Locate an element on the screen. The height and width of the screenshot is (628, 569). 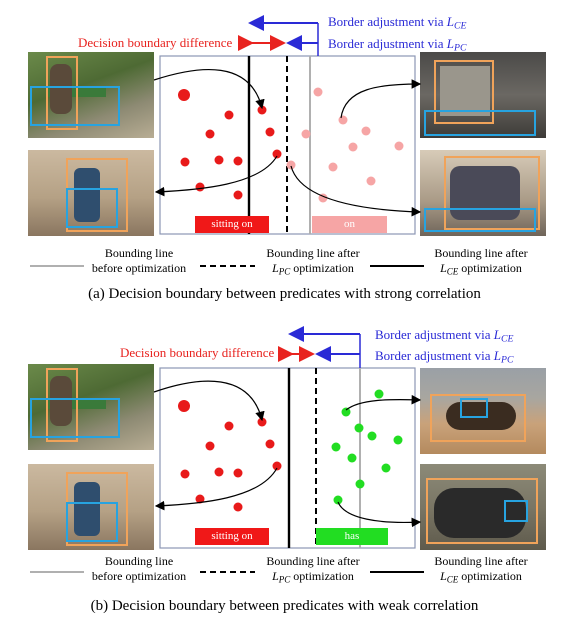
photo-dog is located at coordinates (483, 411).